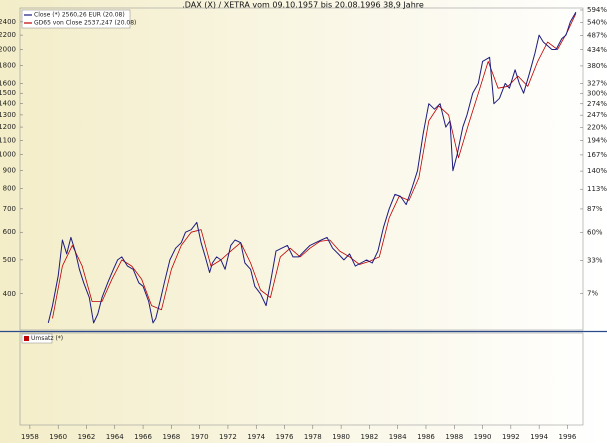 This screenshot has width=607, height=447. I want to click on y2-tick-label: 194%, so click(597, 140).